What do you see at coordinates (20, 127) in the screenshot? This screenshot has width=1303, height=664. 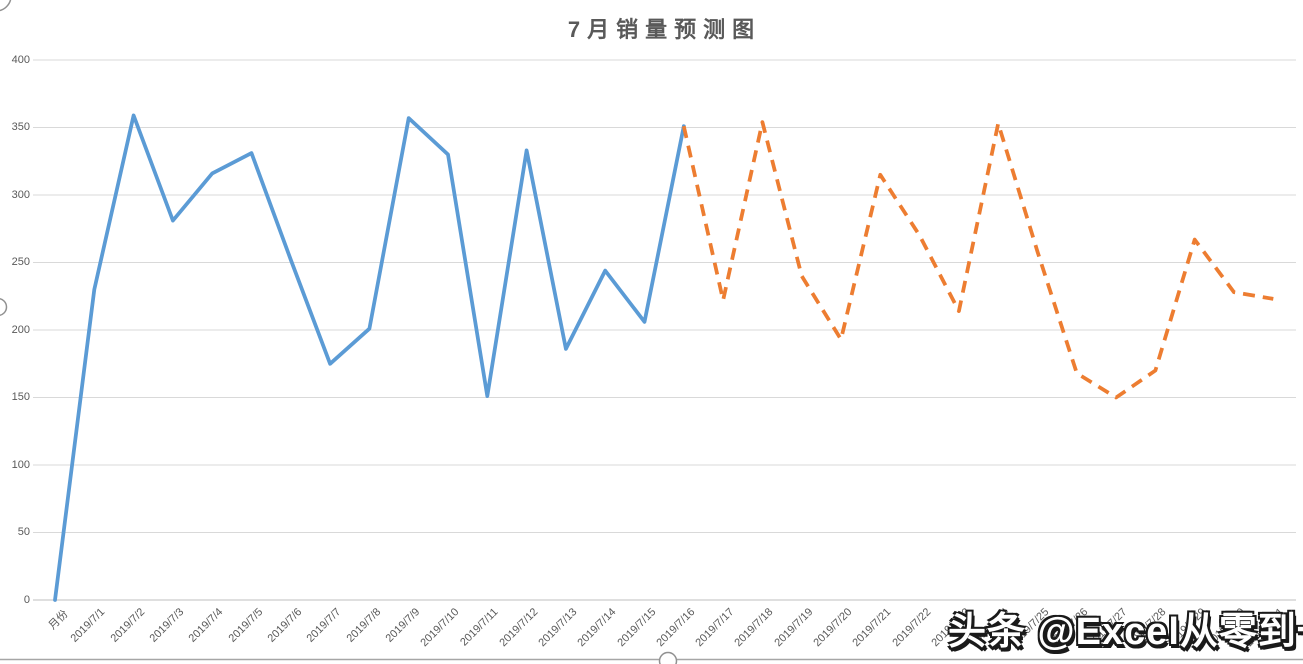 I see `y-axis-tick-350: 350` at bounding box center [20, 127].